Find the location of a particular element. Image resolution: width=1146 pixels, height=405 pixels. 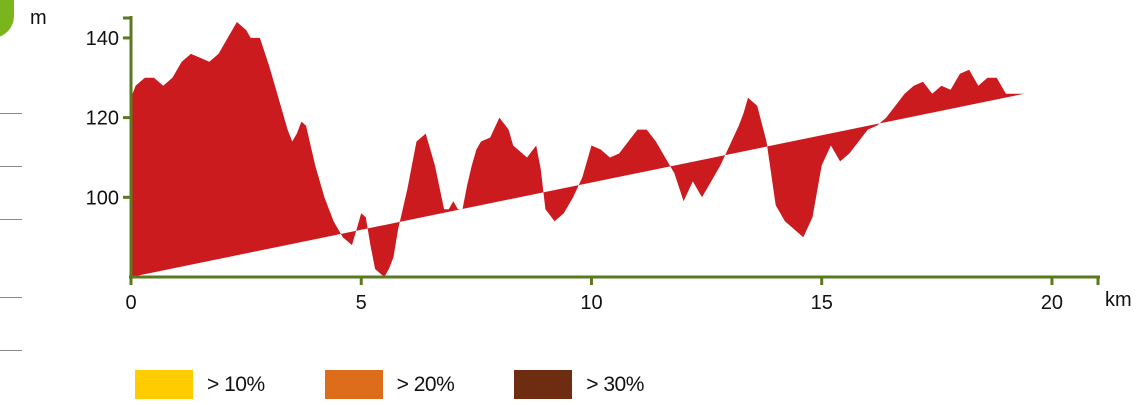

legend-label: > 10% is located at coordinates (236, 384).